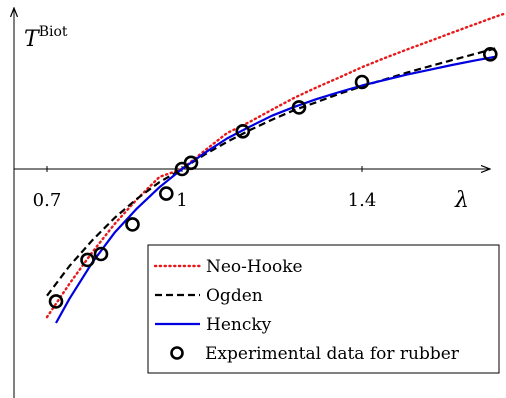  I want to click on x-axis-label: λ, so click(461, 200).